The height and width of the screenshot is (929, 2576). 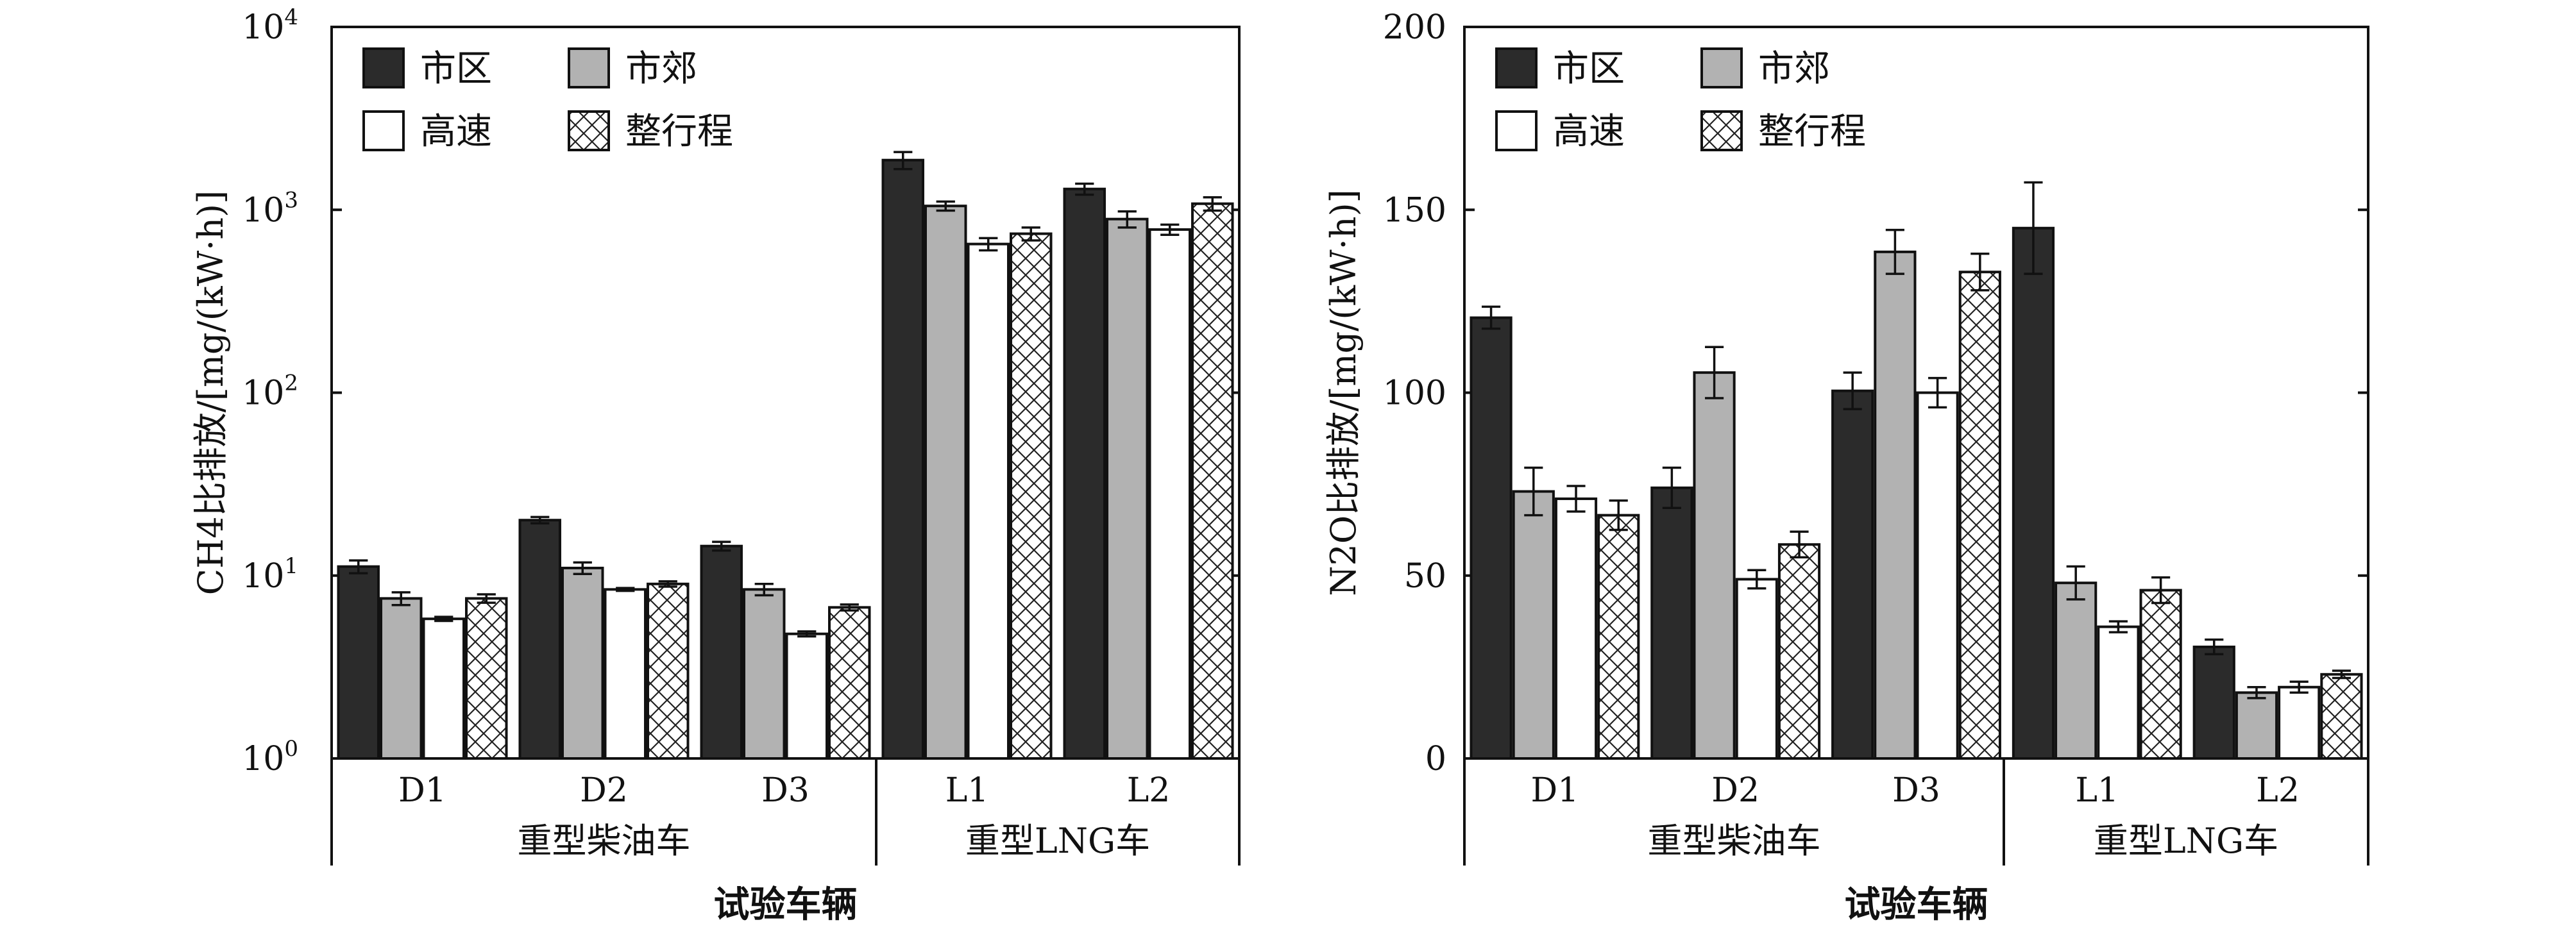 I want to click on y-tick-label: 102, so click(x=270, y=392).